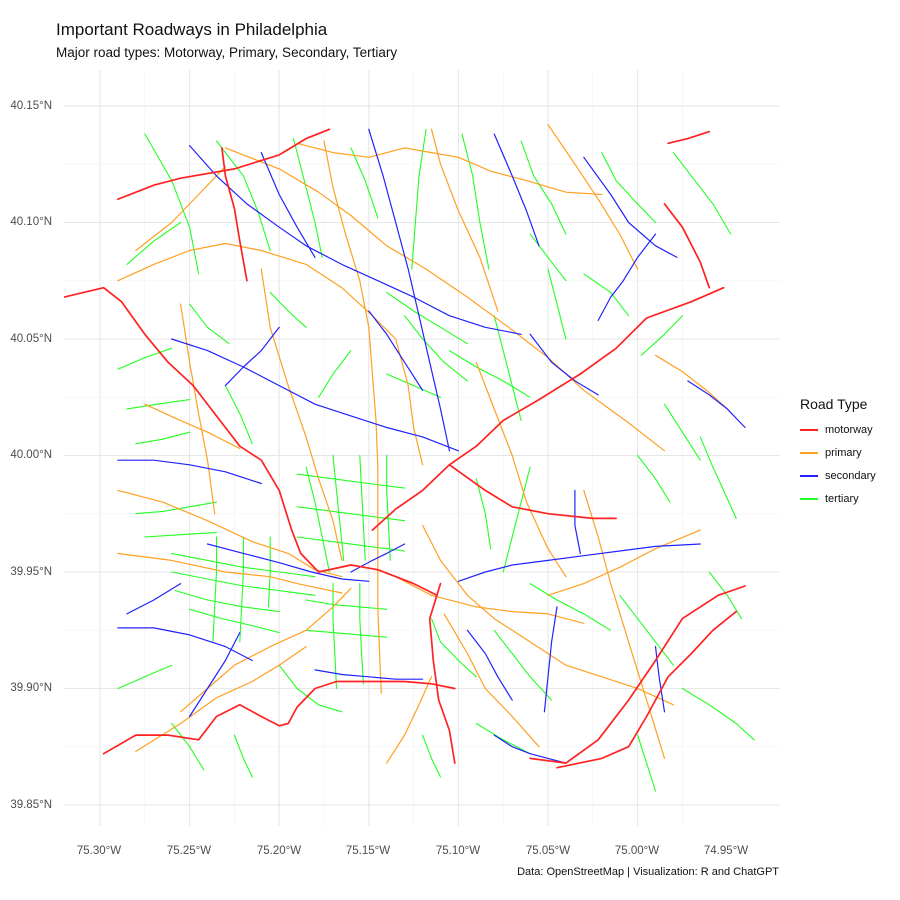  What do you see at coordinates (842, 498) in the screenshot?
I see `legend-label-tertiary: tertiary` at bounding box center [842, 498].